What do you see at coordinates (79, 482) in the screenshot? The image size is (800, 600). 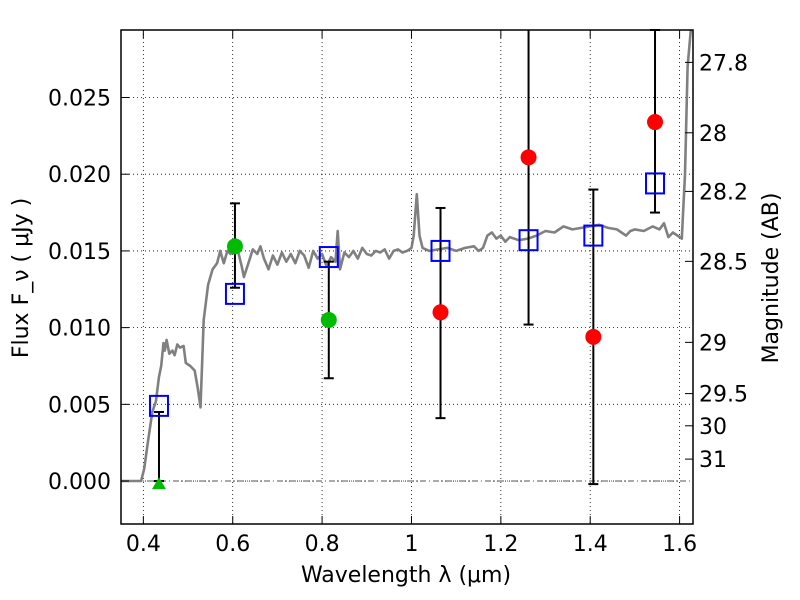 I see `y-tick-label: 0.000` at bounding box center [79, 482].